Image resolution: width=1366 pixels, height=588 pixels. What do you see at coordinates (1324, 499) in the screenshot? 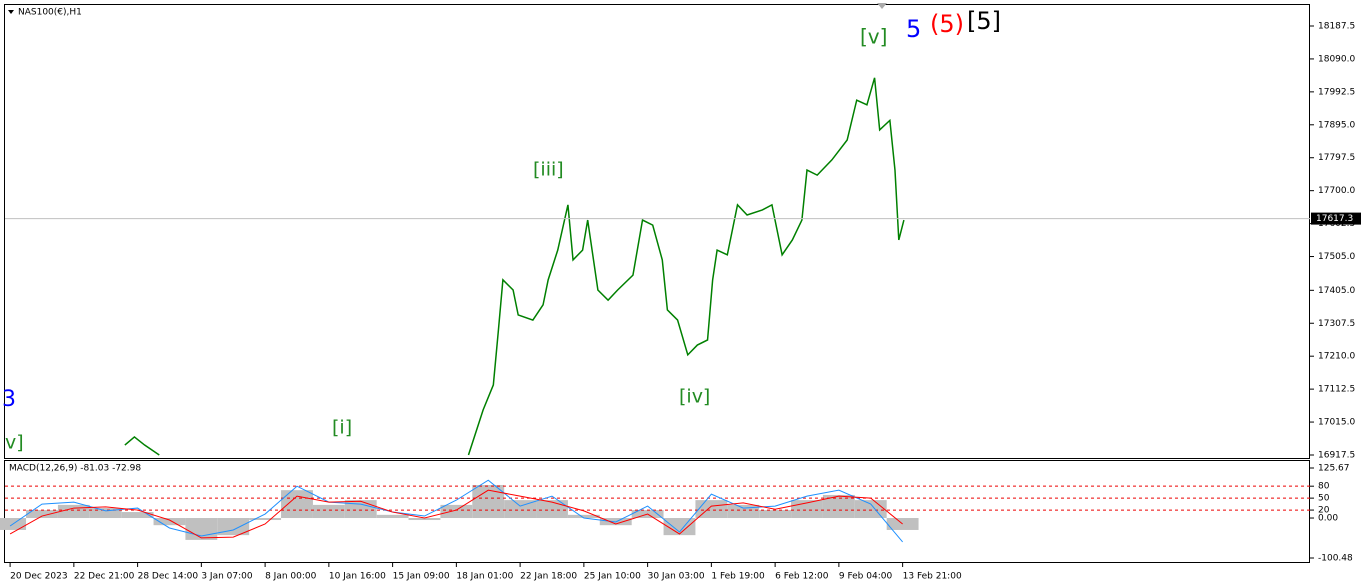
I see `y-tick-label: 50` at bounding box center [1324, 499].